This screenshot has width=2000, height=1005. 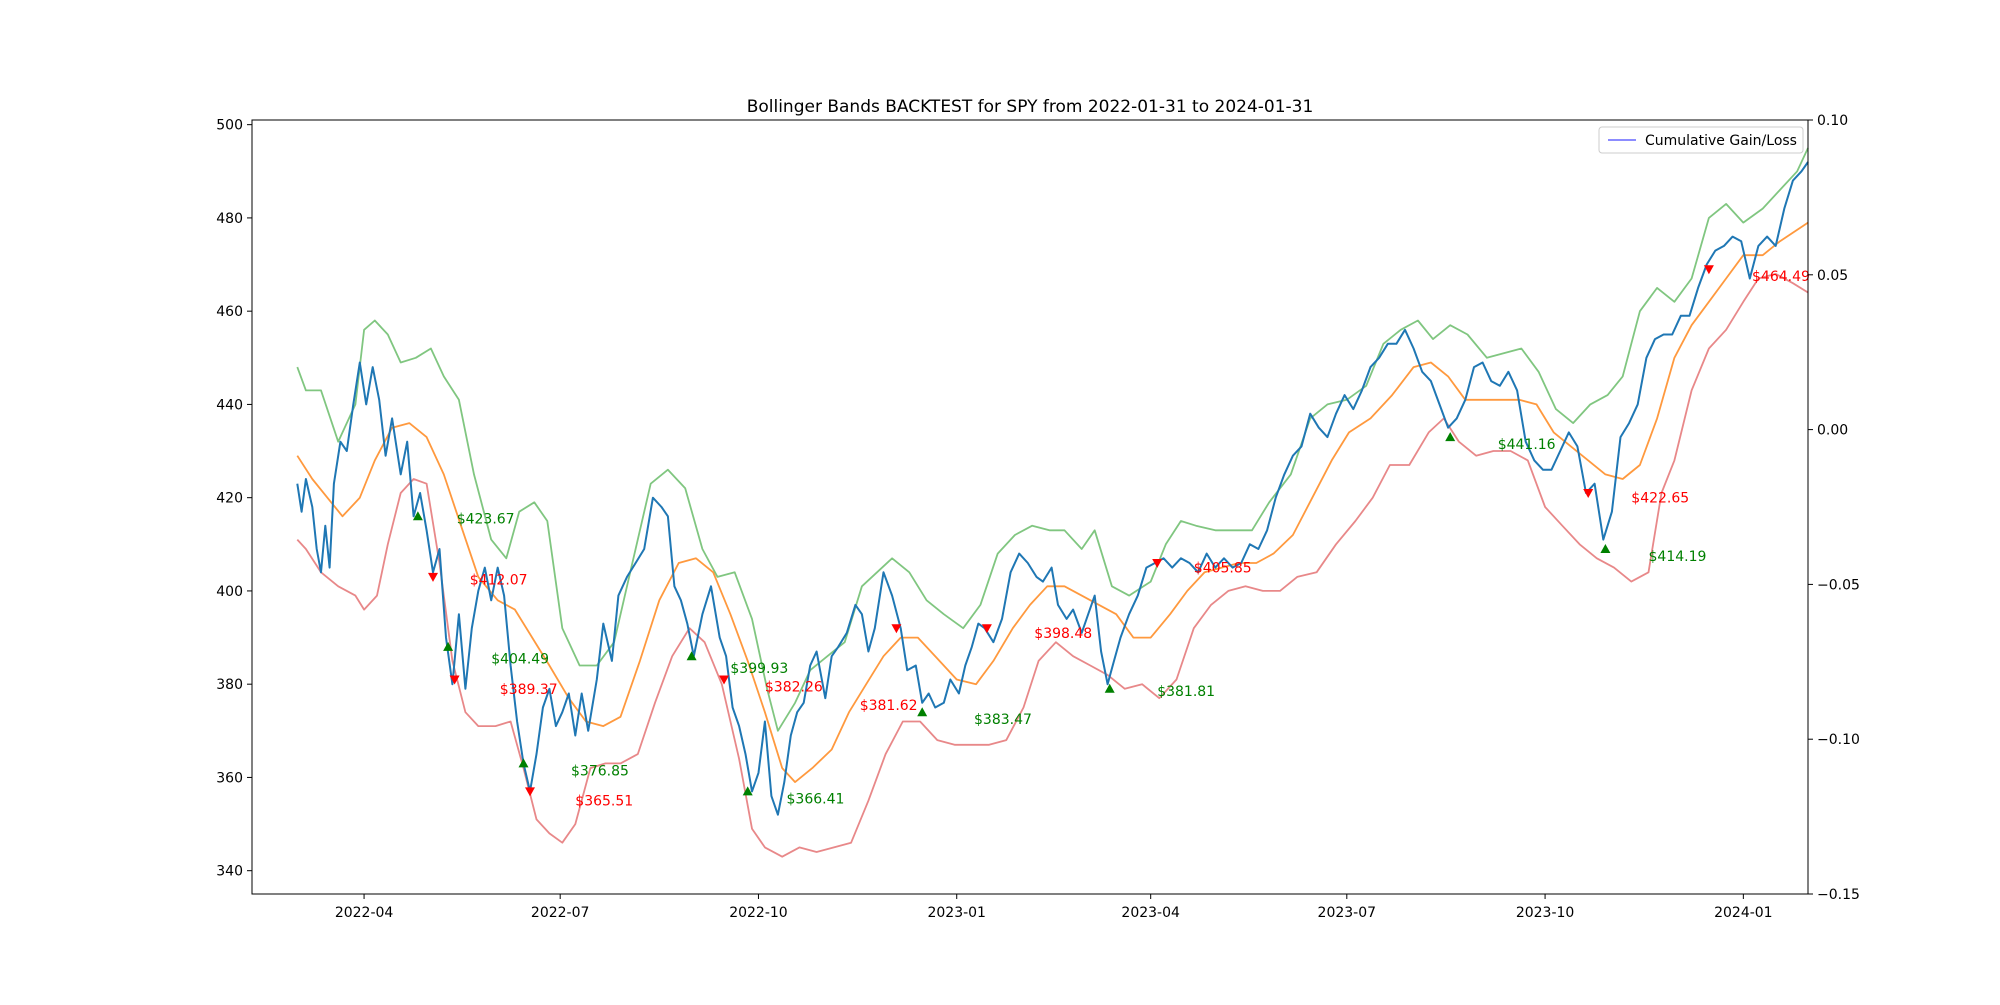 What do you see at coordinates (758, 913) in the screenshot?
I see `x-tick-label-2: 2022-10` at bounding box center [758, 913].